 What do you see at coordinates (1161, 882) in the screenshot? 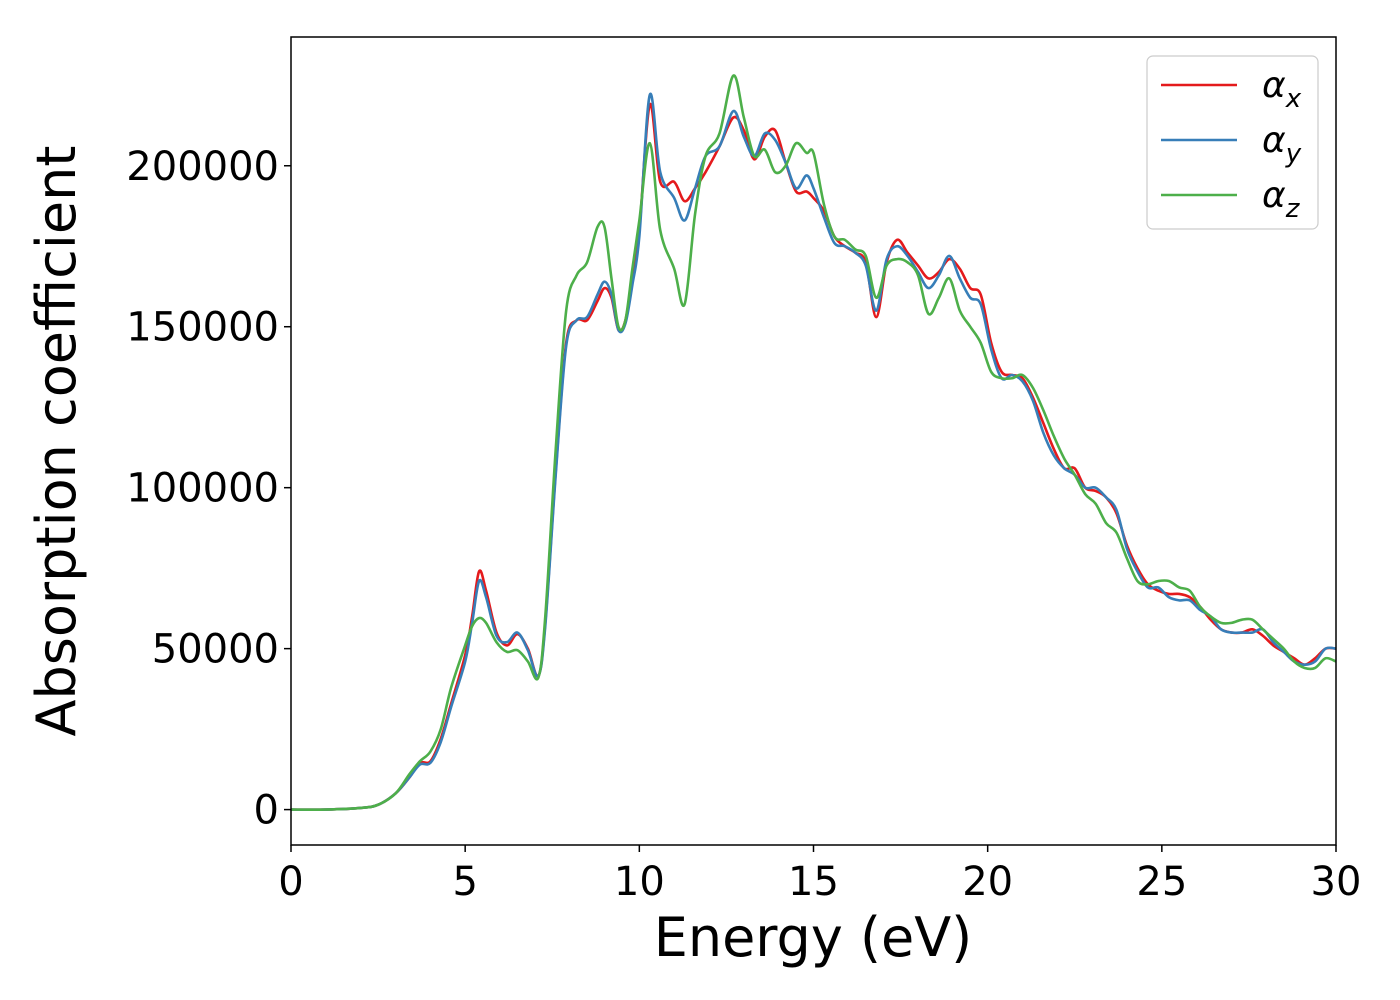
I see `x-tick-label: 25` at bounding box center [1161, 882].